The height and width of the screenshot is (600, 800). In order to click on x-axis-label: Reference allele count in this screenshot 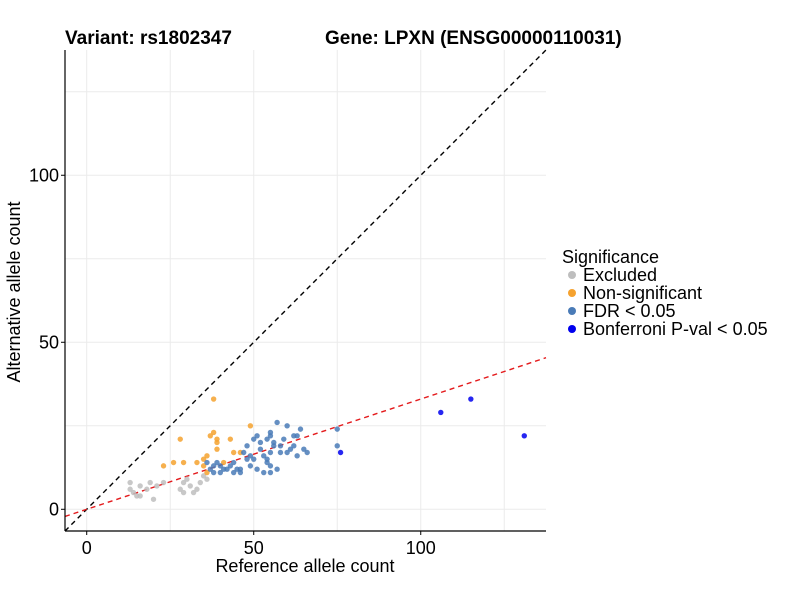, I will do `click(304, 566)`.